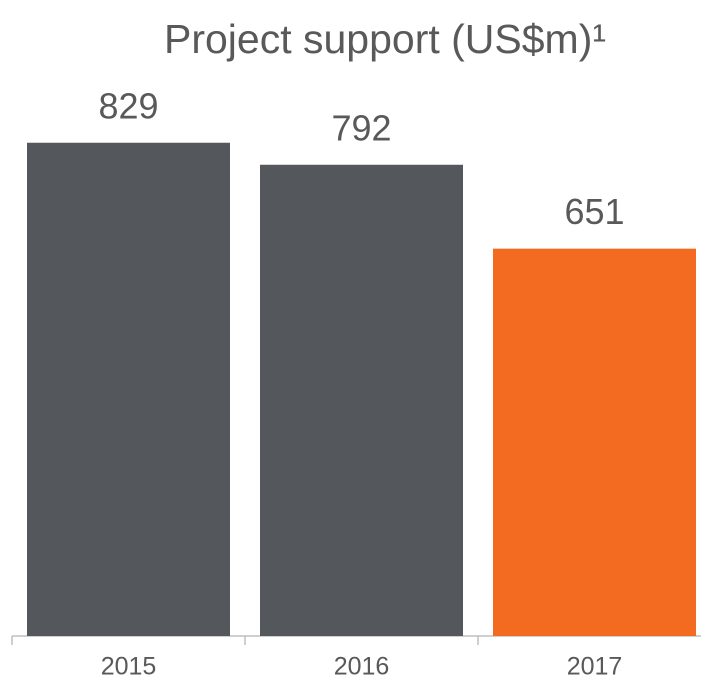 The image size is (701, 684). What do you see at coordinates (361, 127) in the screenshot?
I see `value-label: 792` at bounding box center [361, 127].